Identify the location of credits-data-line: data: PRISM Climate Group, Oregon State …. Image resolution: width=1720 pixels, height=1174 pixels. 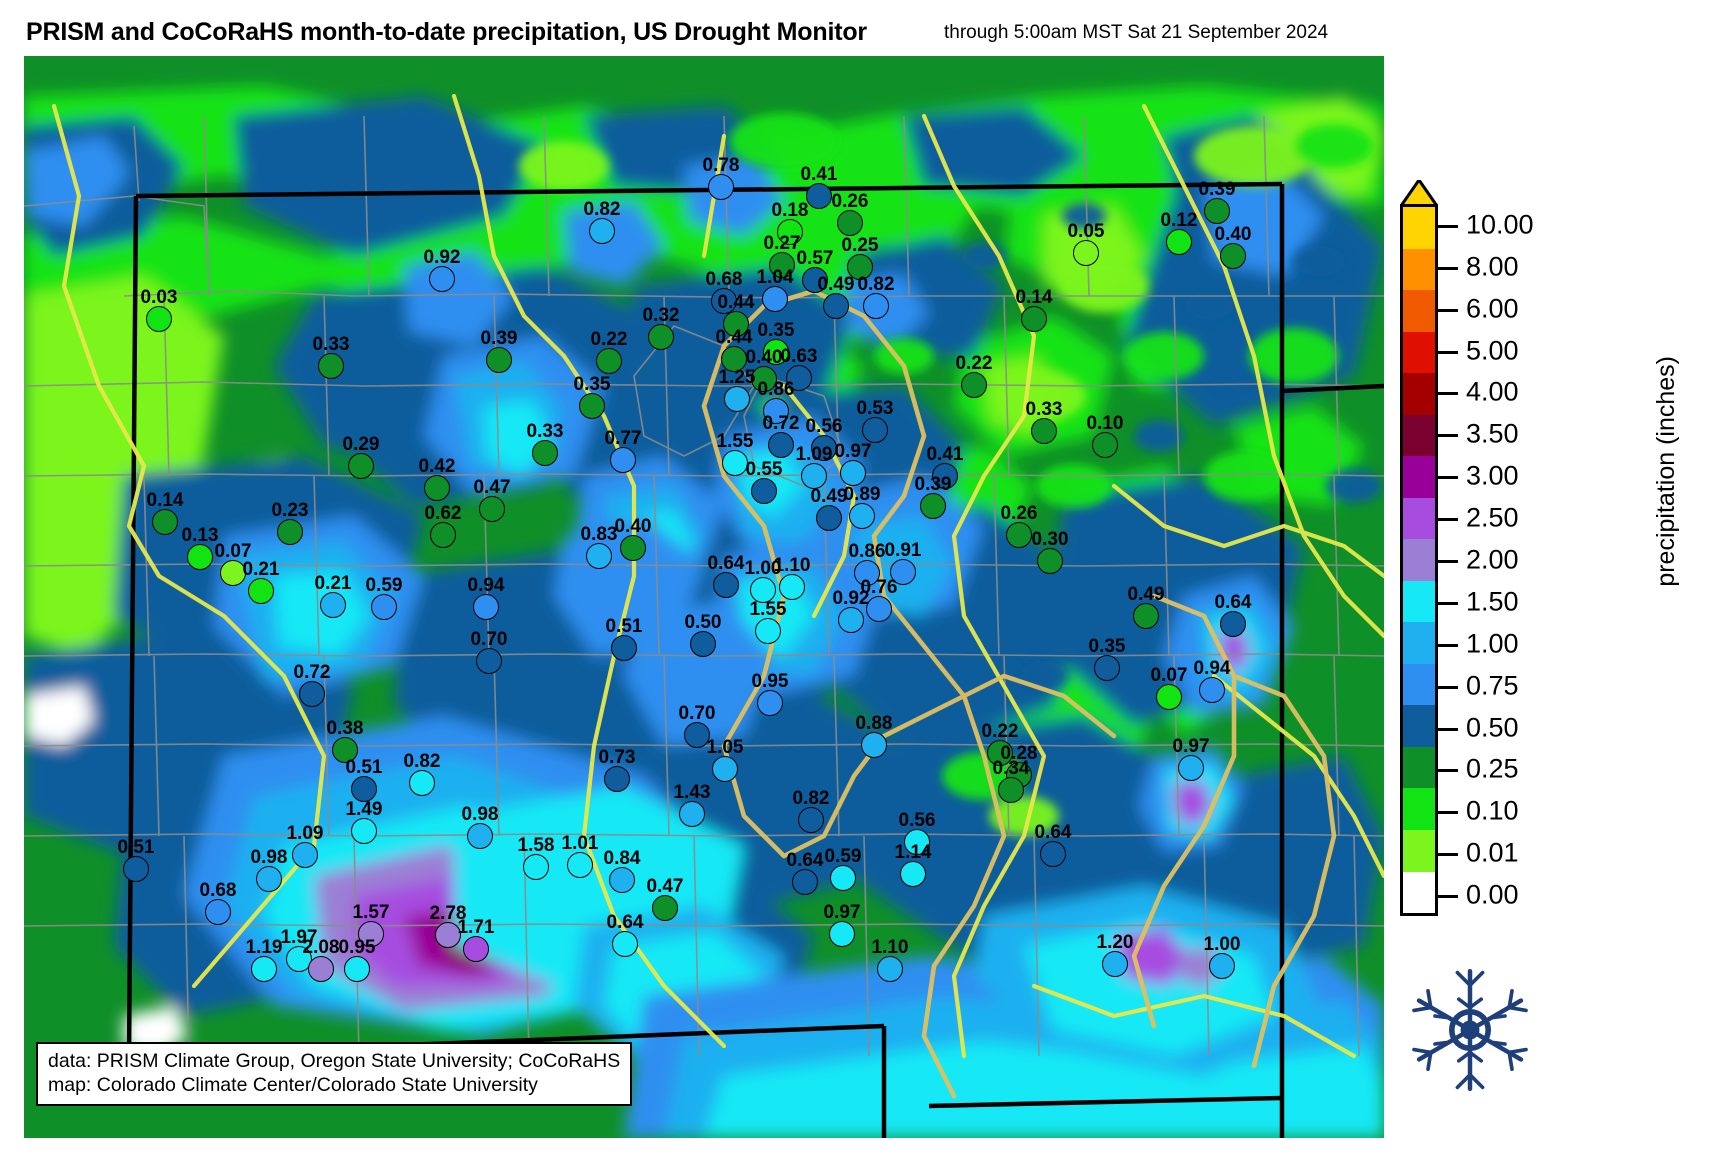
(334, 1061).